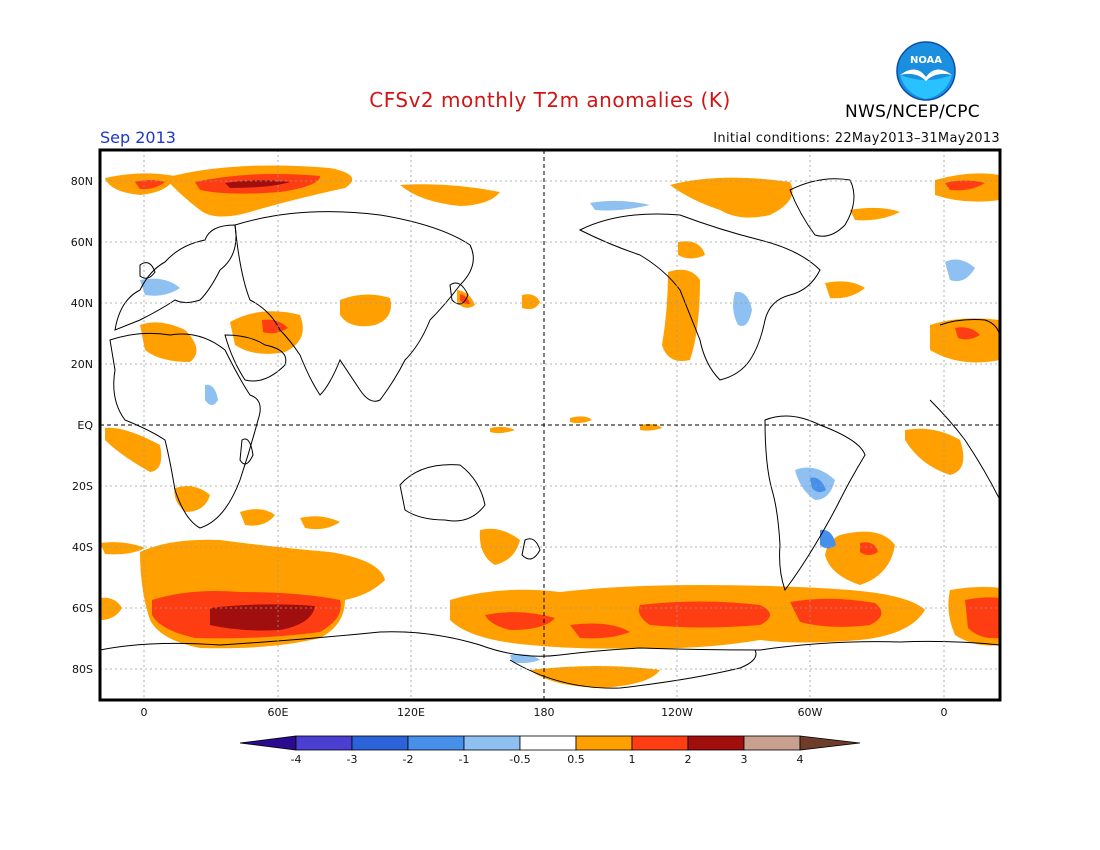 This screenshot has width=1100, height=850. I want to click on lon-label: 60W, so click(810, 712).